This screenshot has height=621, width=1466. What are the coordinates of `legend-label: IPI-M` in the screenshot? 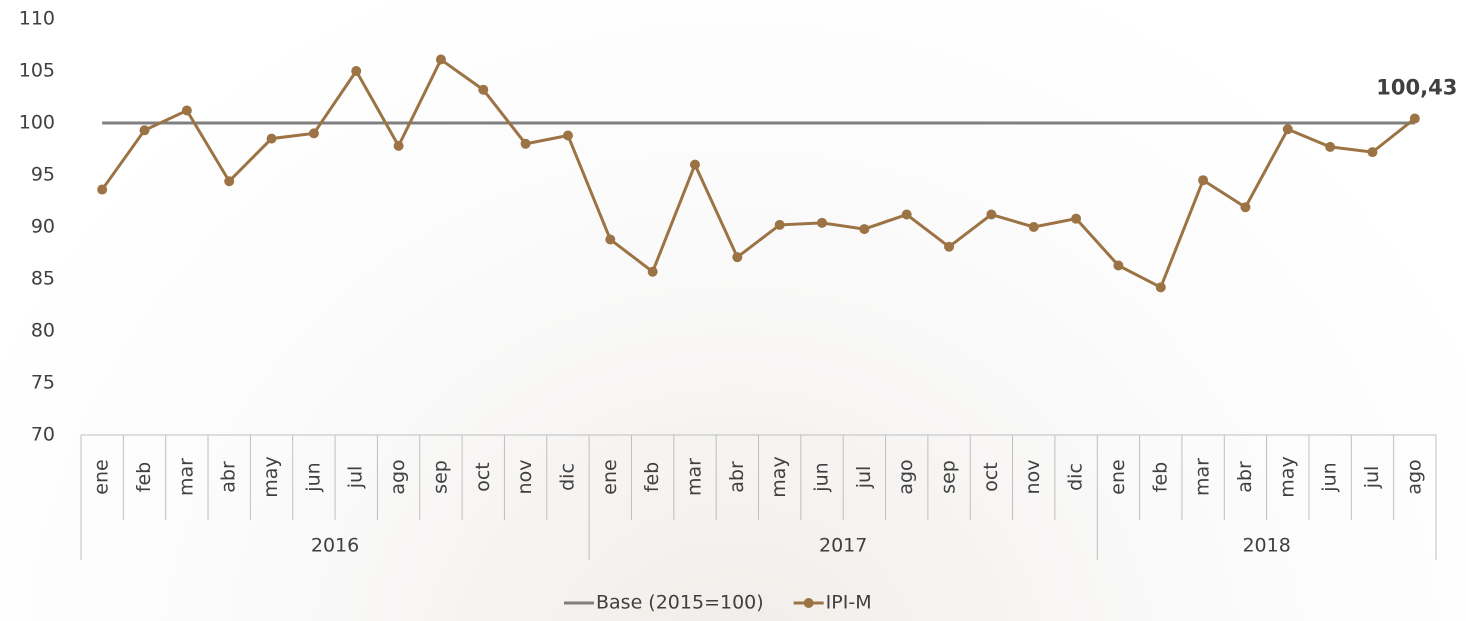 It's located at (849, 603).